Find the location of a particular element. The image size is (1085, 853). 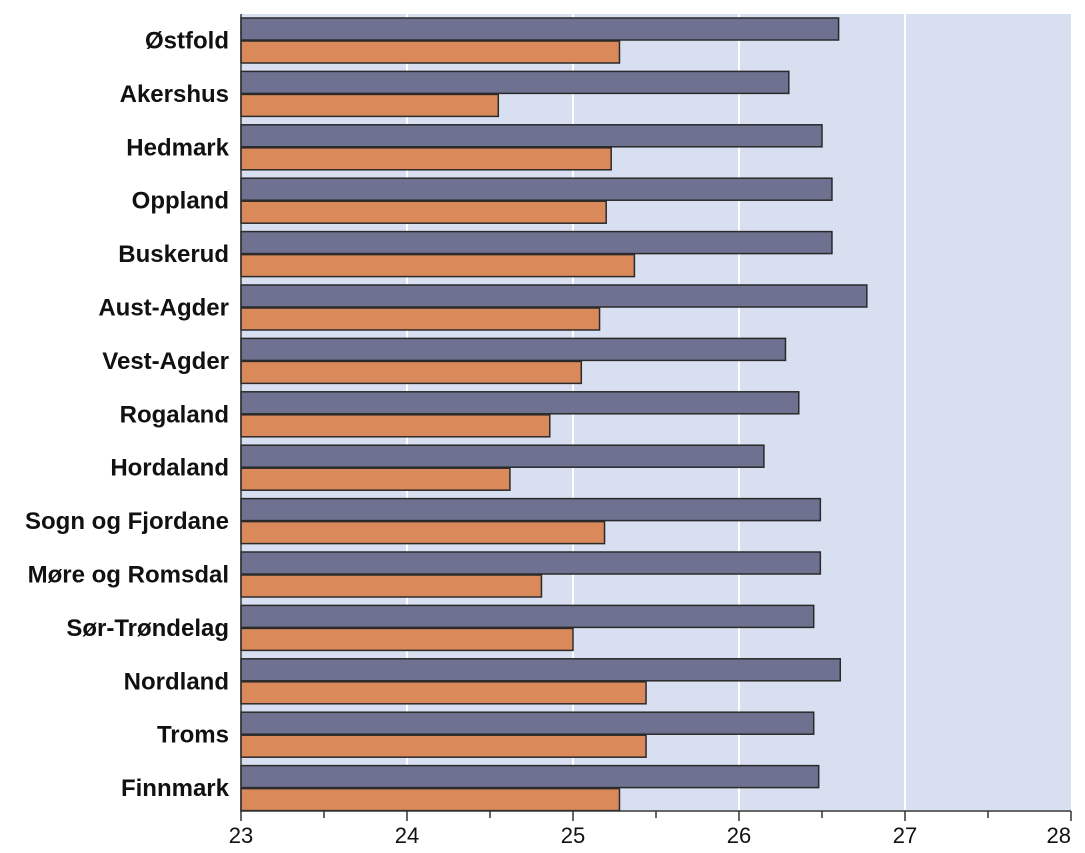

category-label: Sogn og Fjordane is located at coordinates (127, 521).